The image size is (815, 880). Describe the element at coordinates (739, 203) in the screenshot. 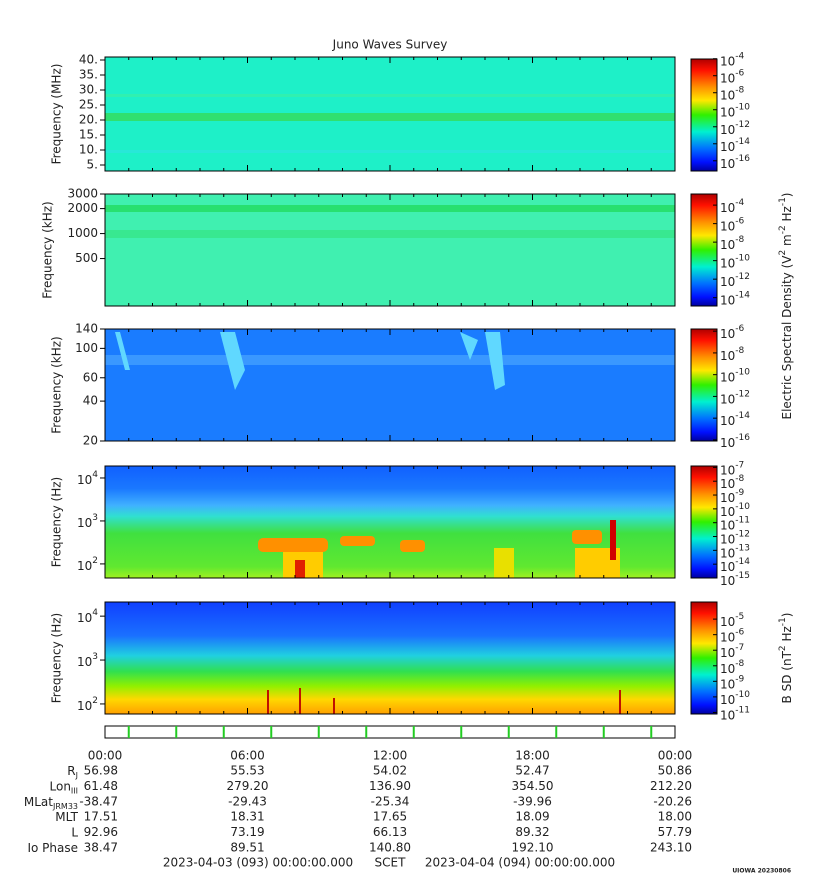

I see `tick-exponent: -4` at that location.